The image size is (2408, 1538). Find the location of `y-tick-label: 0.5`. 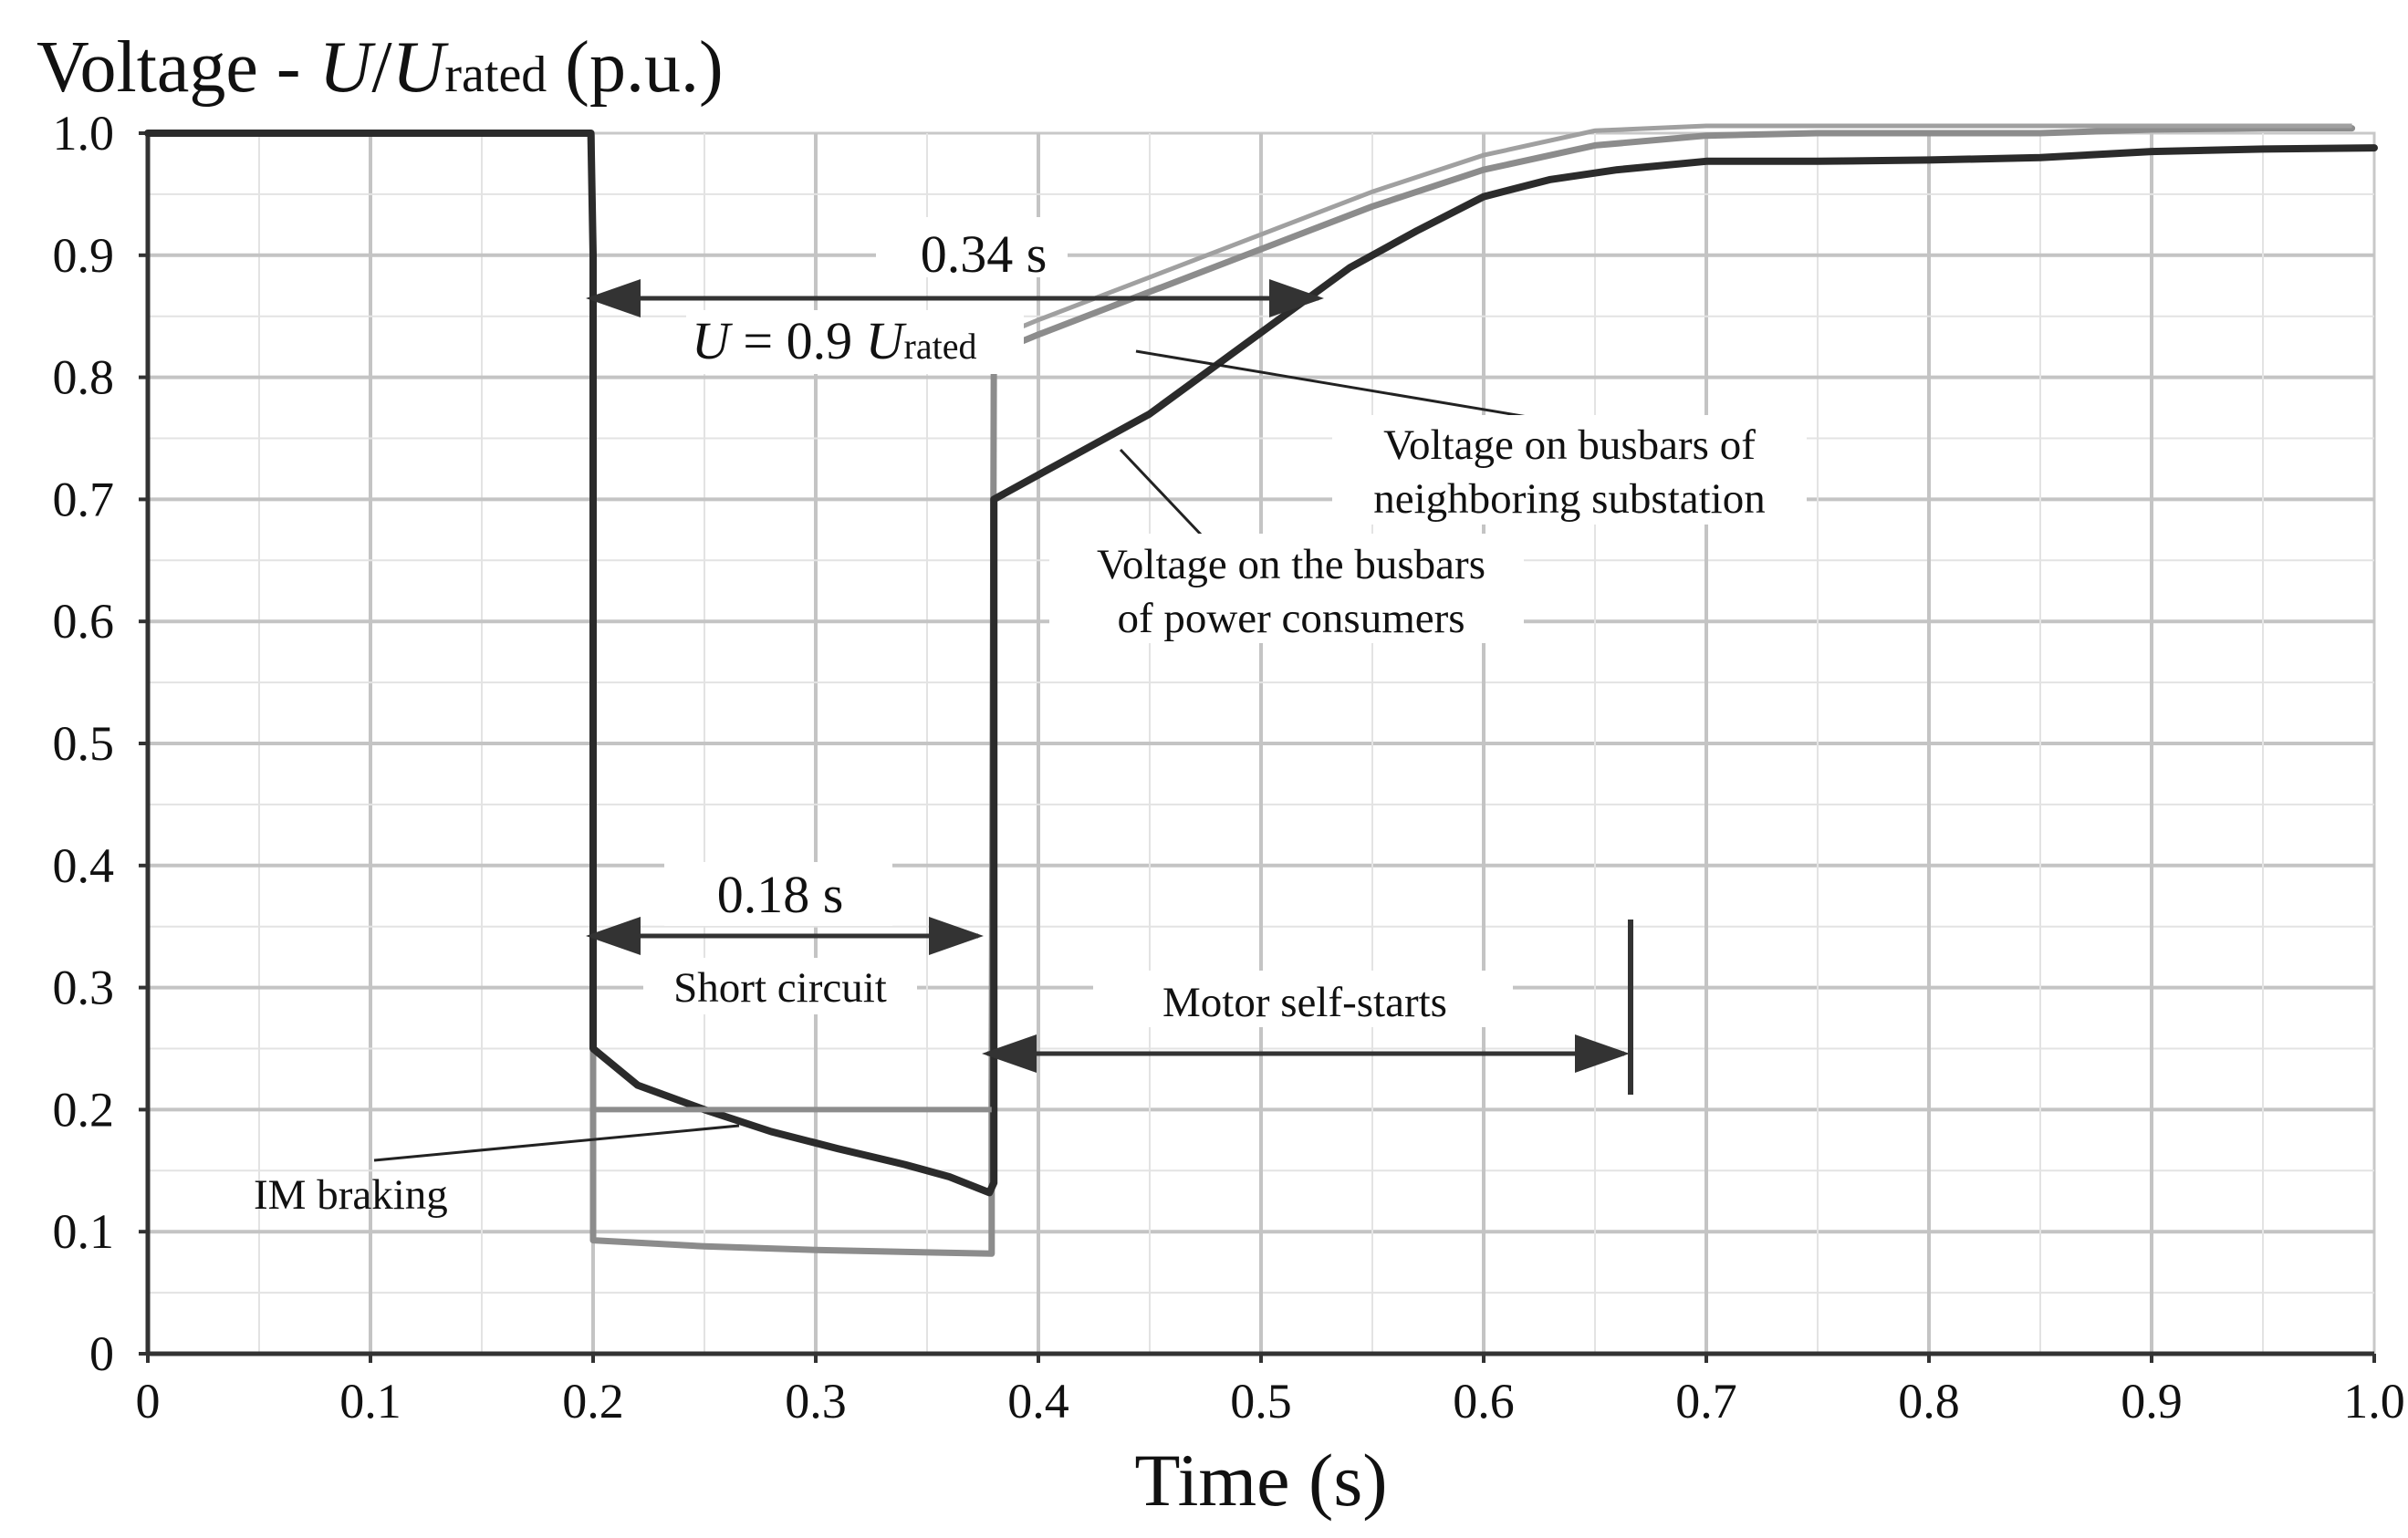

y-tick-label: 0.5 is located at coordinates (84, 743).